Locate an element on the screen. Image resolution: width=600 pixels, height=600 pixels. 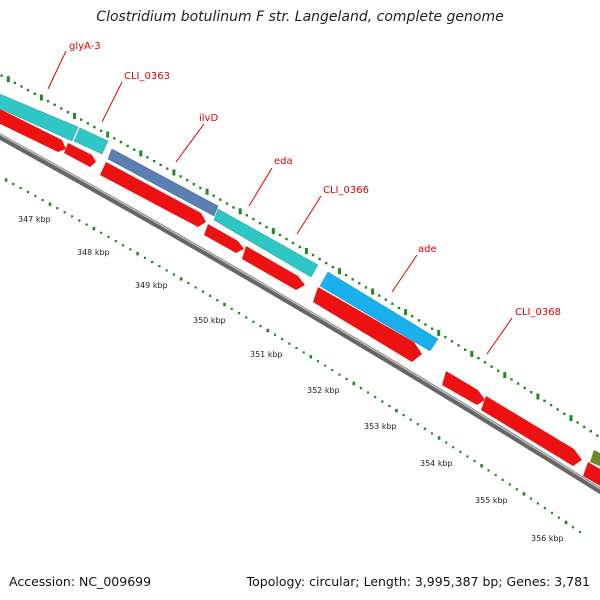
tick-label-355: 355 kbp is located at coordinates (491, 500).